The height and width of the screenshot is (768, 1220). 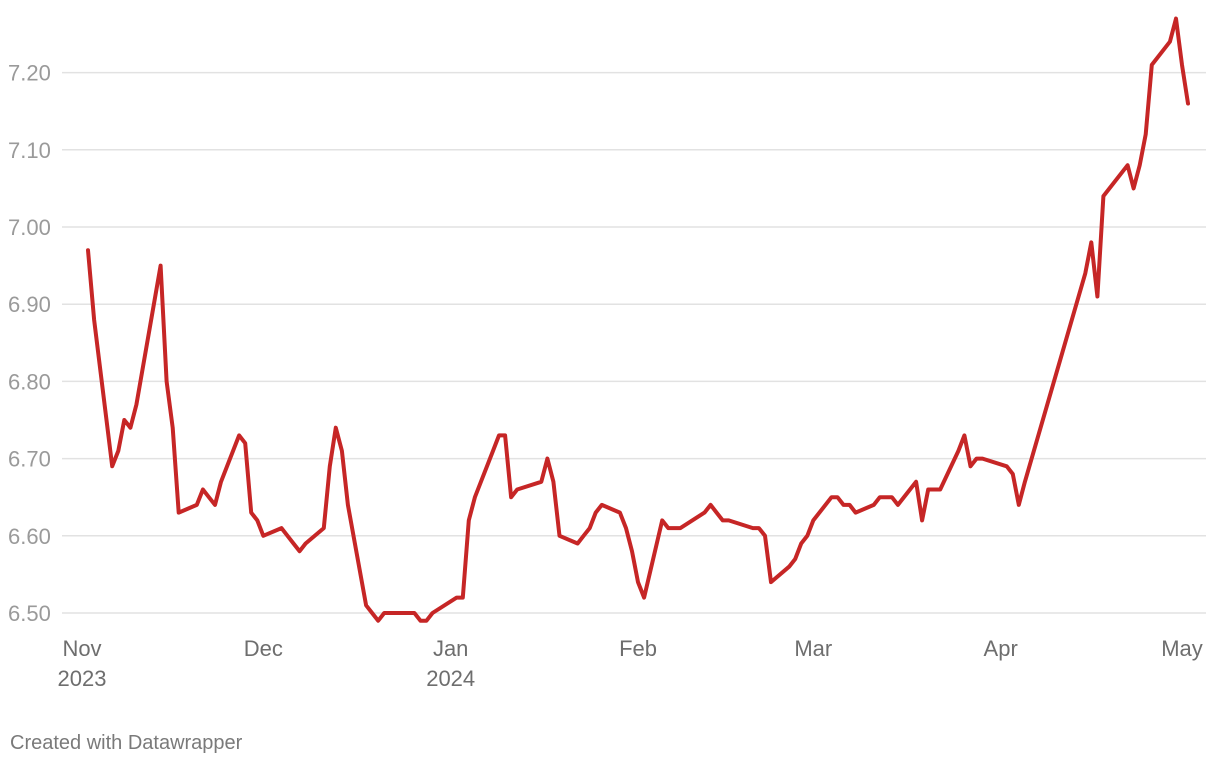 I want to click on y-tick-label: 6.80, so click(x=29, y=381).